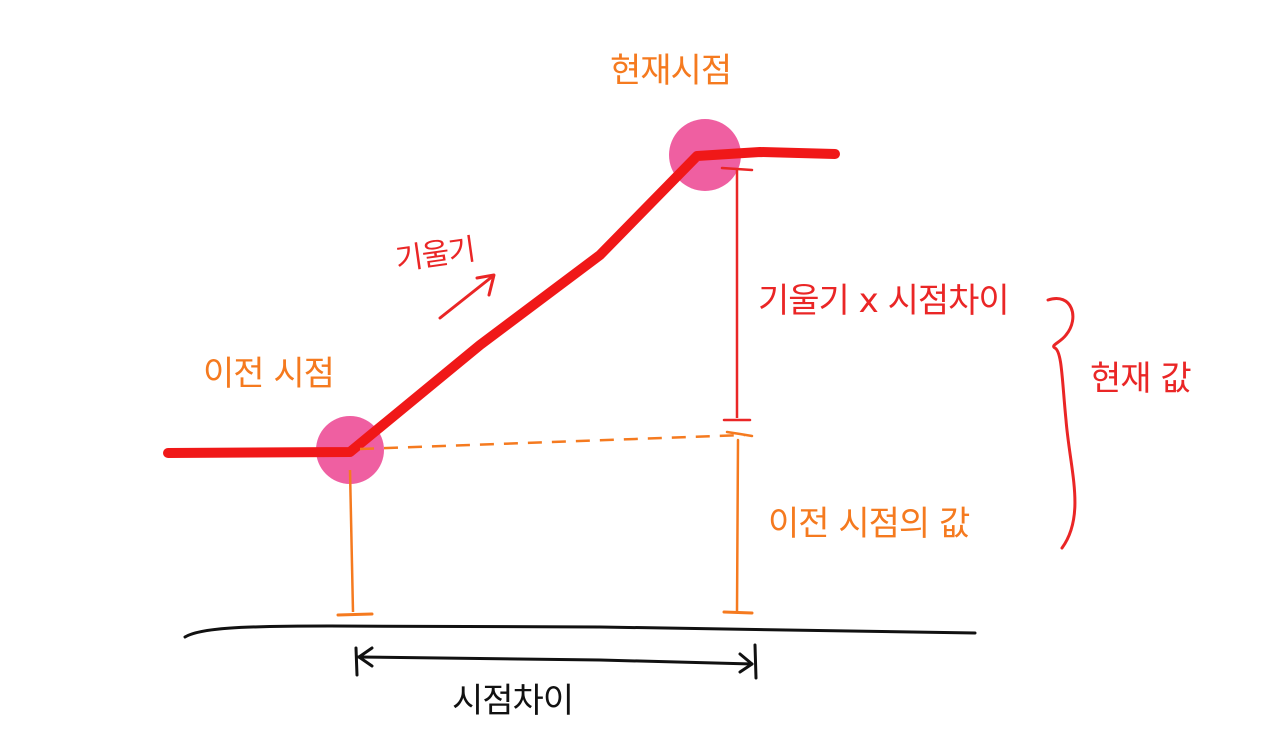 Image resolution: width=1264 pixels, height=745 pixels. I want to click on time-difference-arrow, so click(555, 660).